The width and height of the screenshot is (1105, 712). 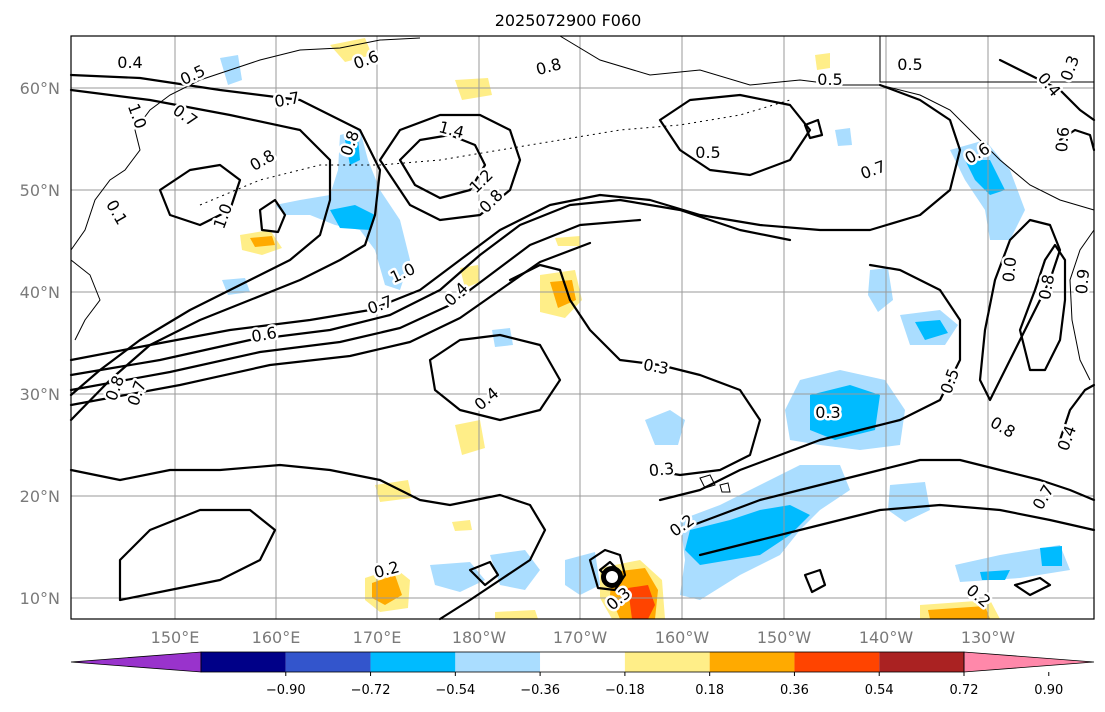 I want to click on lat-tick-label: 20°N, so click(x=40, y=496).